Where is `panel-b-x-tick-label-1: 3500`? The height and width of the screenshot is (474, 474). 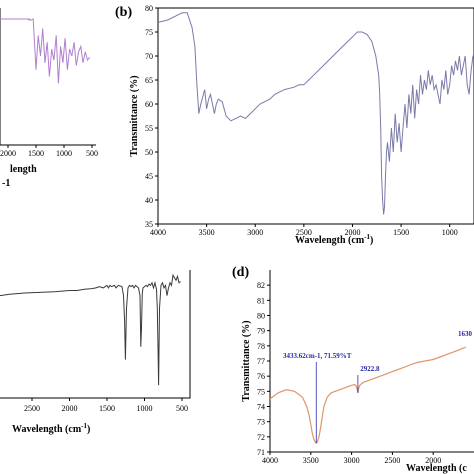
panel-b-x-tick-label-1: 3500 is located at coordinates (207, 232).